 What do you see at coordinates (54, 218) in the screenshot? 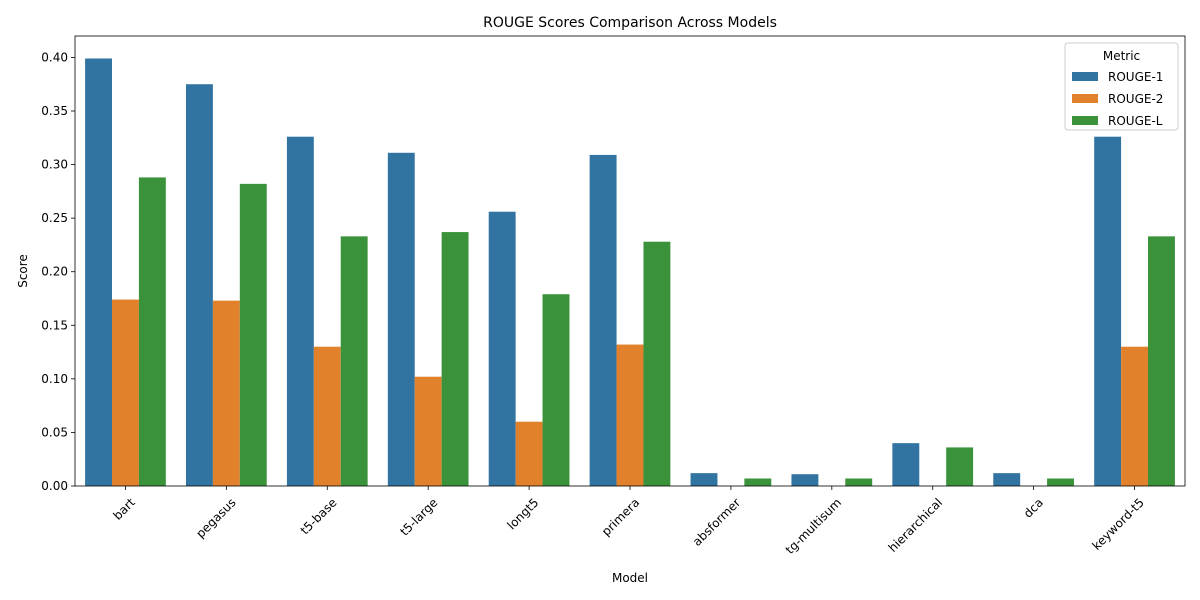
I see `y-tick-label: 0.25` at bounding box center [54, 218].